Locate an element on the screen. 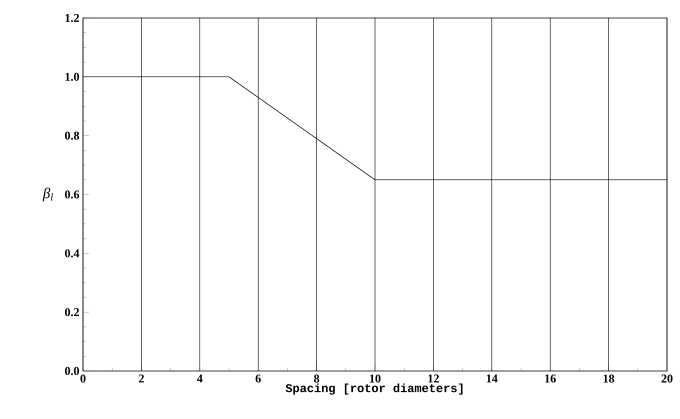  x-tick-label: 0 is located at coordinates (83, 378).